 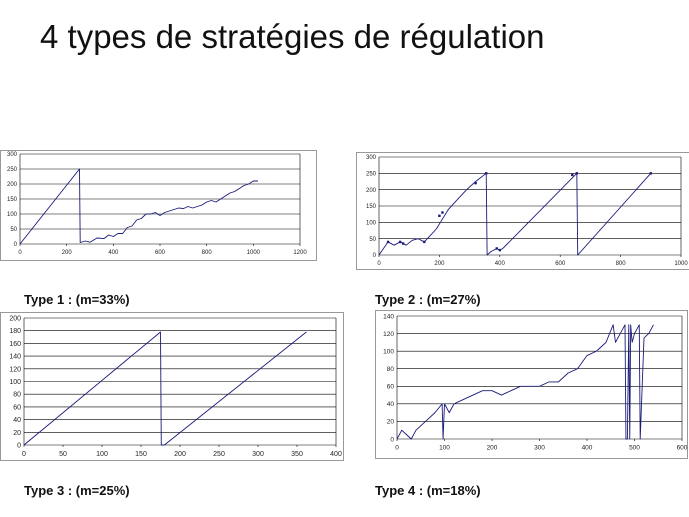 What do you see at coordinates (219, 454) in the screenshot?
I see `x-tick-label: 250` at bounding box center [219, 454].